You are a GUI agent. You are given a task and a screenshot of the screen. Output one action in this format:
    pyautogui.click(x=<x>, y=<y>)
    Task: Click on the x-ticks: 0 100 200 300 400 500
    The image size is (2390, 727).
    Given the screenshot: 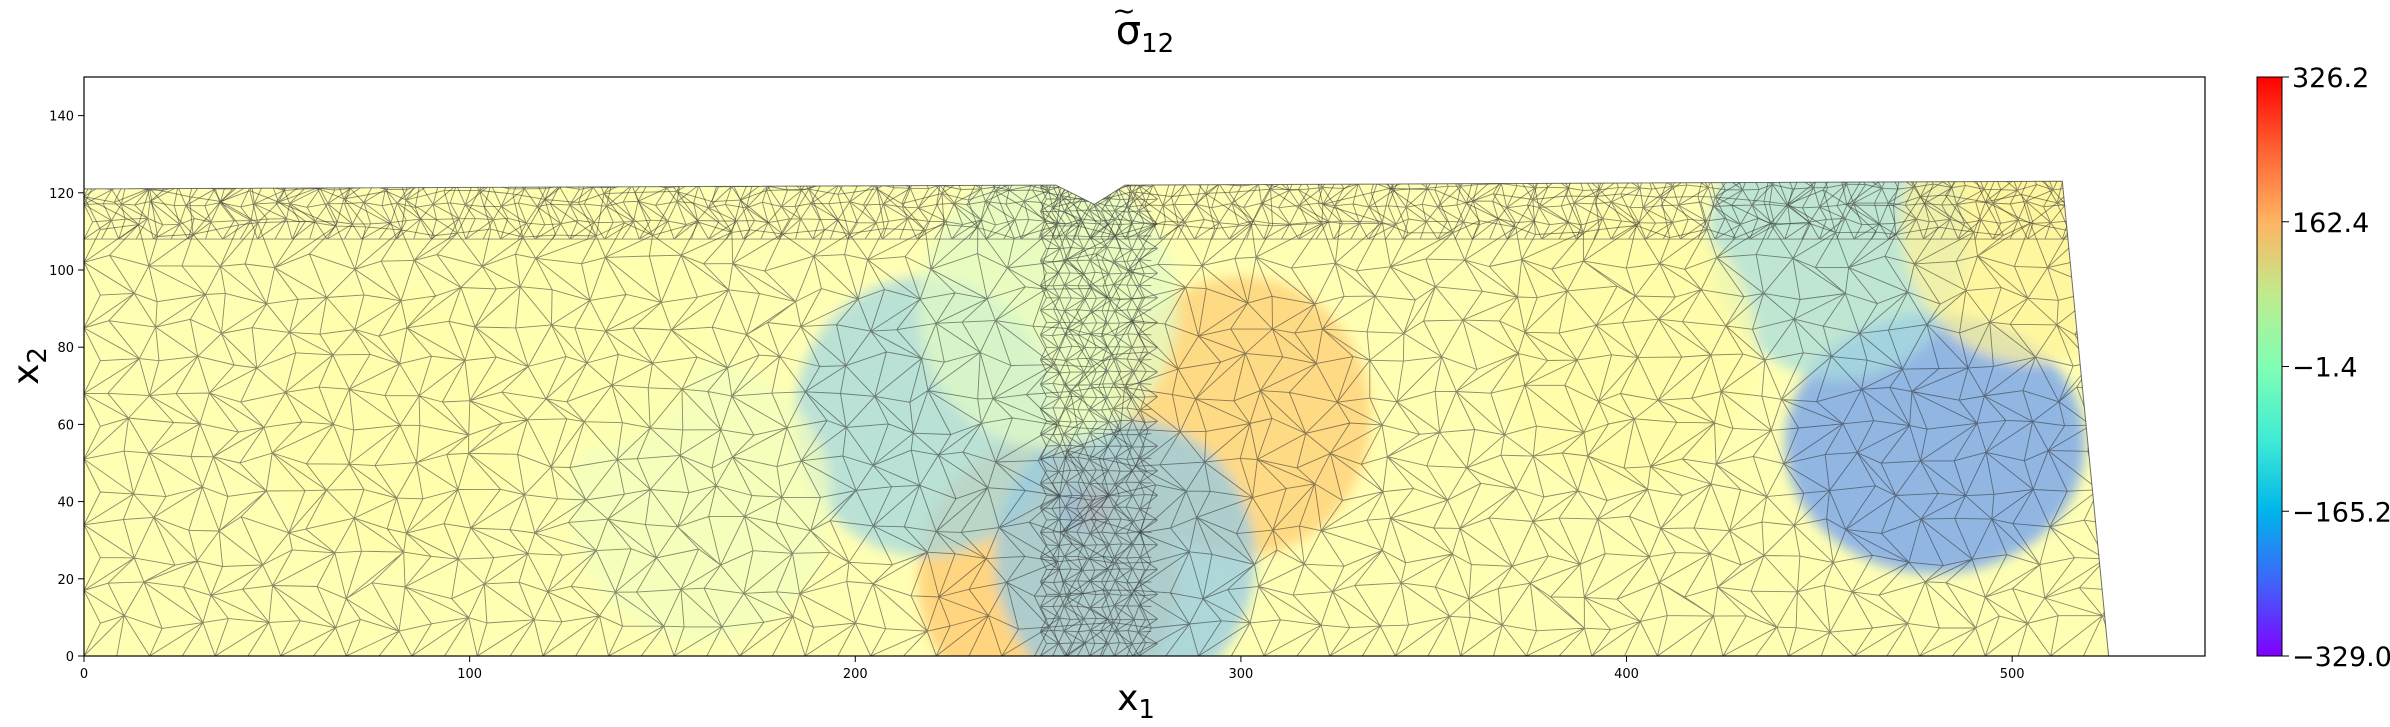 What is the action you would take?
    pyautogui.click(x=1052, y=669)
    